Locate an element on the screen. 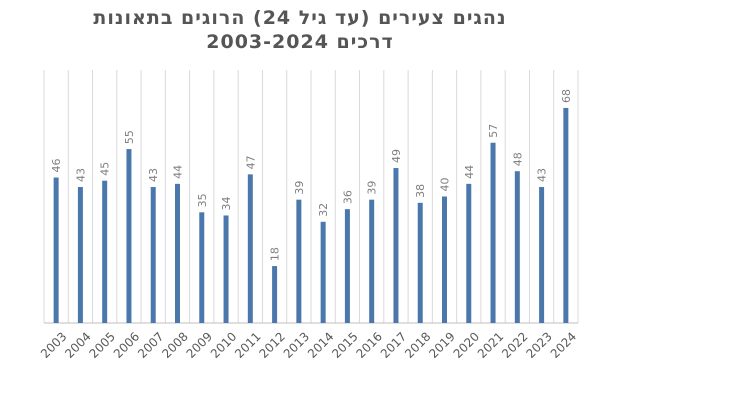 The width and height of the screenshot is (740, 416). x-tick-label-2005: 2005 is located at coordinates (102, 344).